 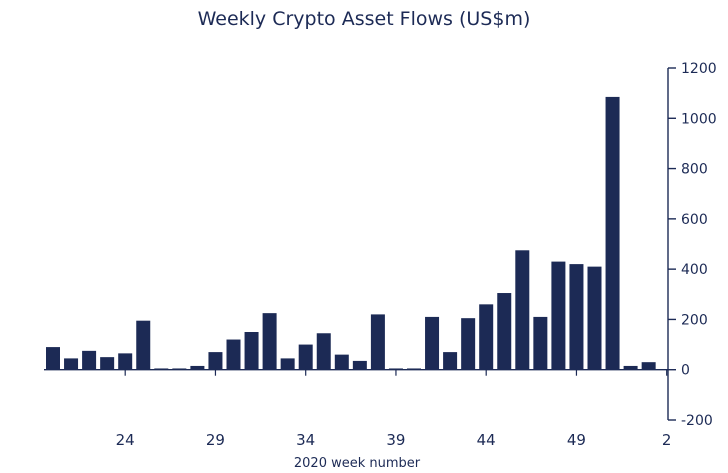 What do you see at coordinates (694, 270) in the screenshot?
I see `y-tick-label: 400` at bounding box center [694, 270].